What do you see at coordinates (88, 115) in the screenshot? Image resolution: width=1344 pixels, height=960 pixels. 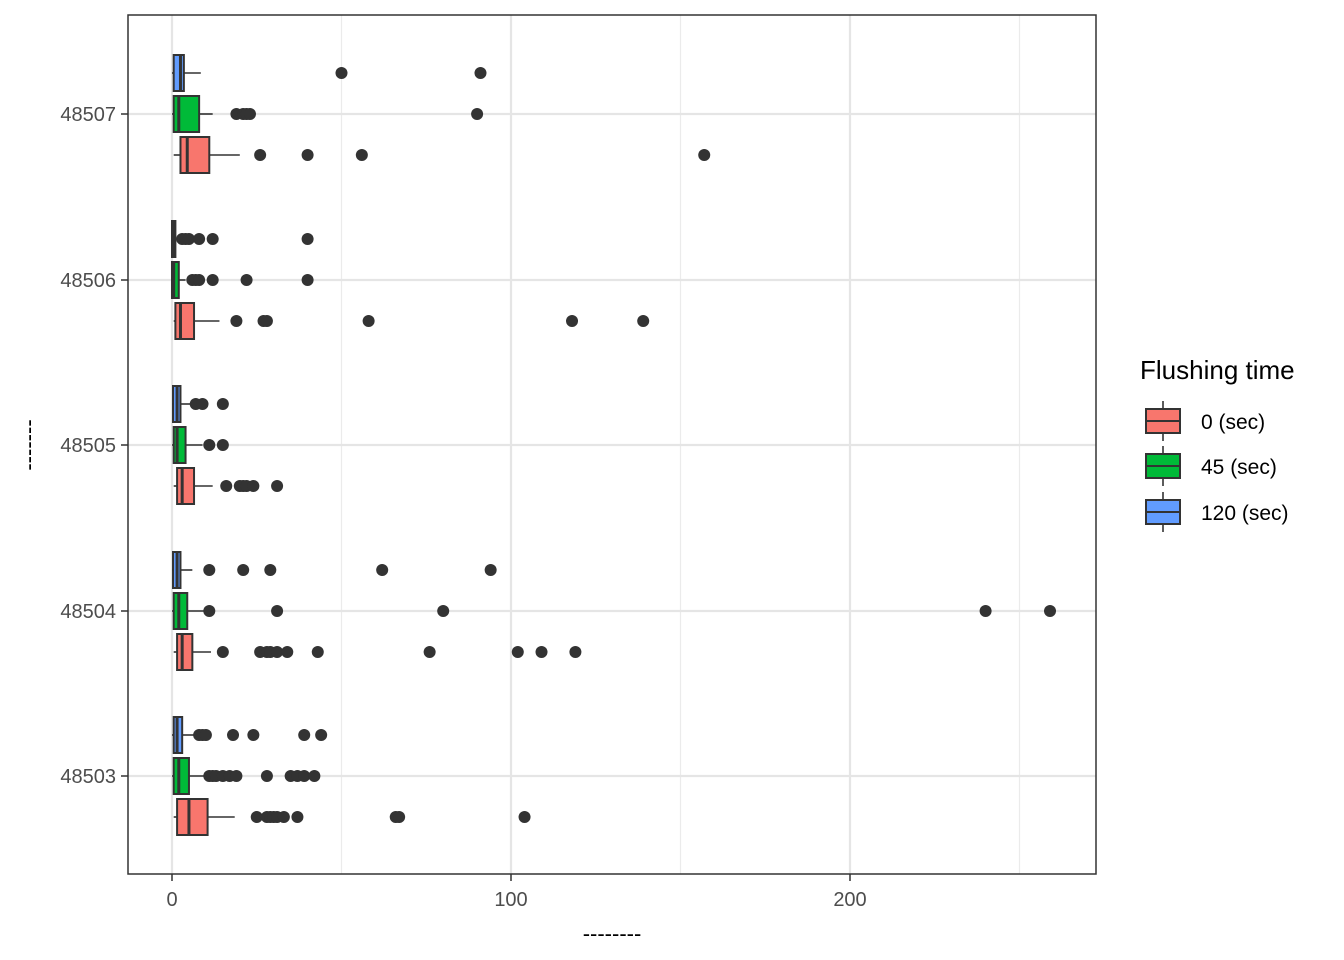 I see `y-tick-label: 48507` at bounding box center [88, 115].